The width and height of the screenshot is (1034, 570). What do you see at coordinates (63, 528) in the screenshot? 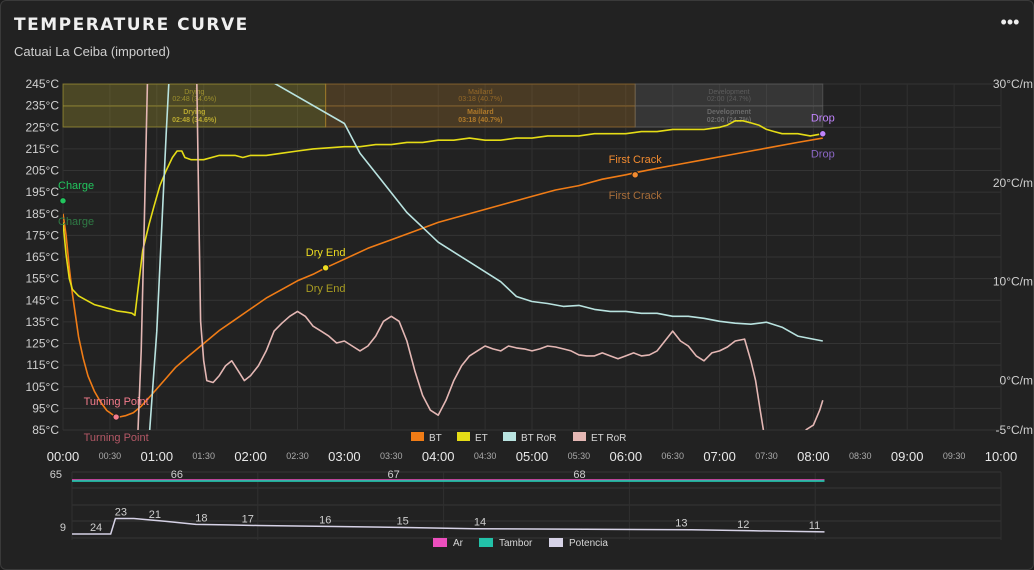
I see `controls-value-label: 9` at bounding box center [63, 528].